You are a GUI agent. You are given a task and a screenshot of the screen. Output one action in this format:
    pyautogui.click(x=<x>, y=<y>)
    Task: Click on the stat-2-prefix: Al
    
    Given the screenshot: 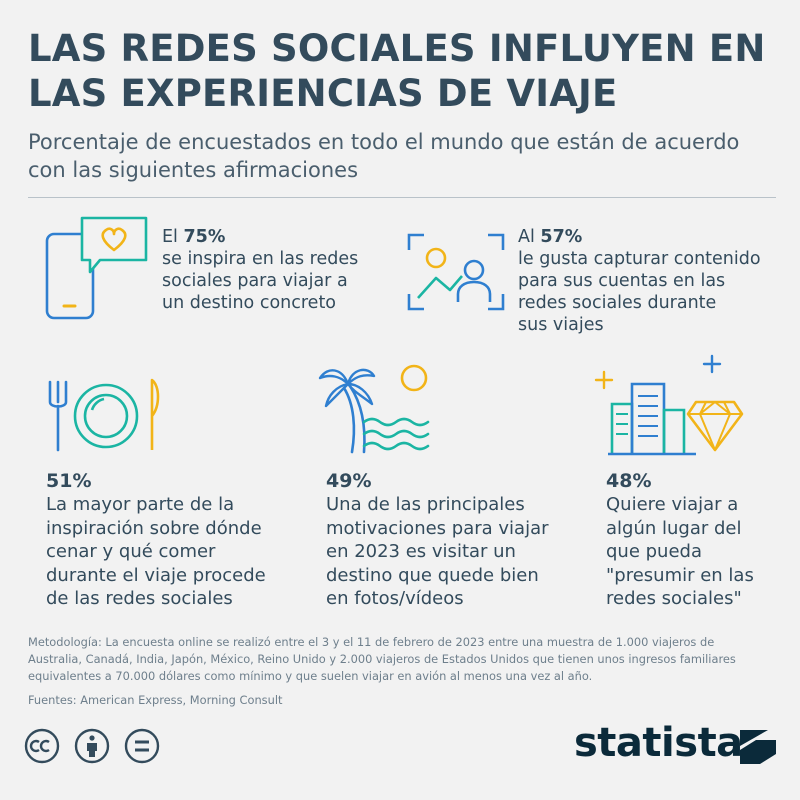 What is the action you would take?
    pyautogui.click(x=526, y=237)
    